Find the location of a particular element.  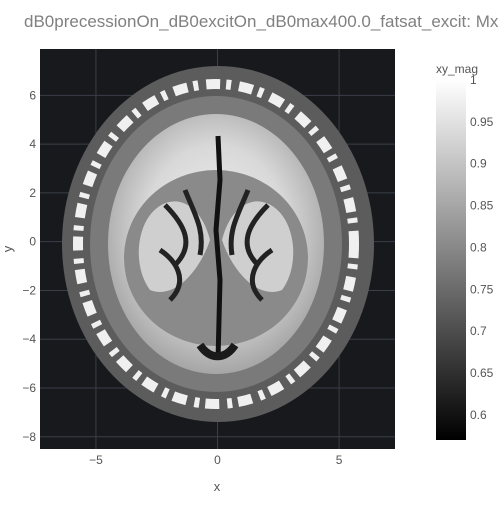

y-tick-label: −2 is located at coordinates (29, 290).